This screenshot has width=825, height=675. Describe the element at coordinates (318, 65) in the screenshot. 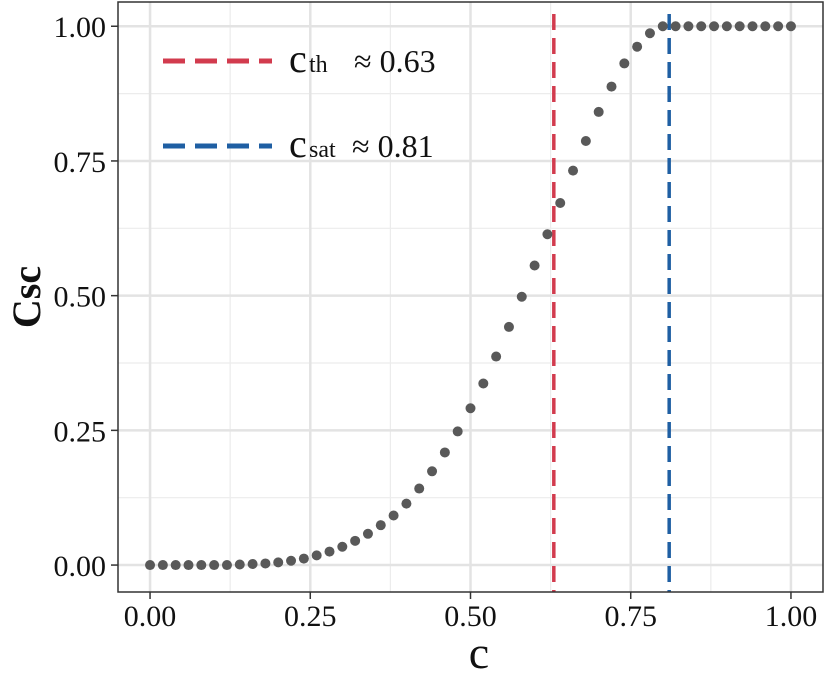

I see `legend-subscript-c-th: th` at that location.